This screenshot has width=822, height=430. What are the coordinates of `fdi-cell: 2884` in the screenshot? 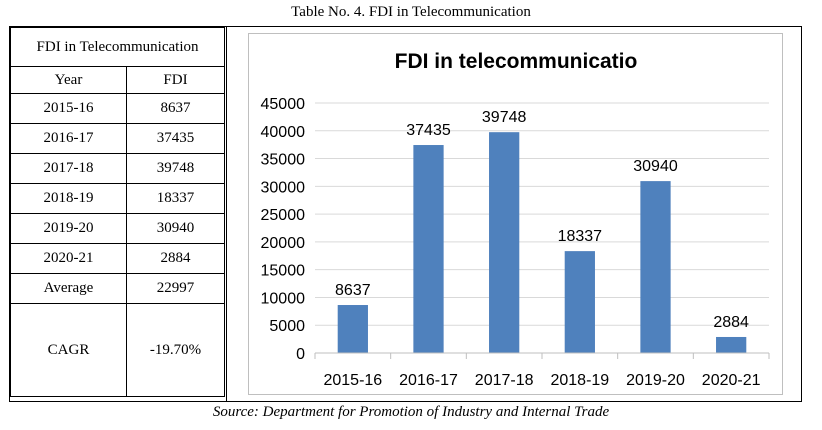 It's located at (175, 258).